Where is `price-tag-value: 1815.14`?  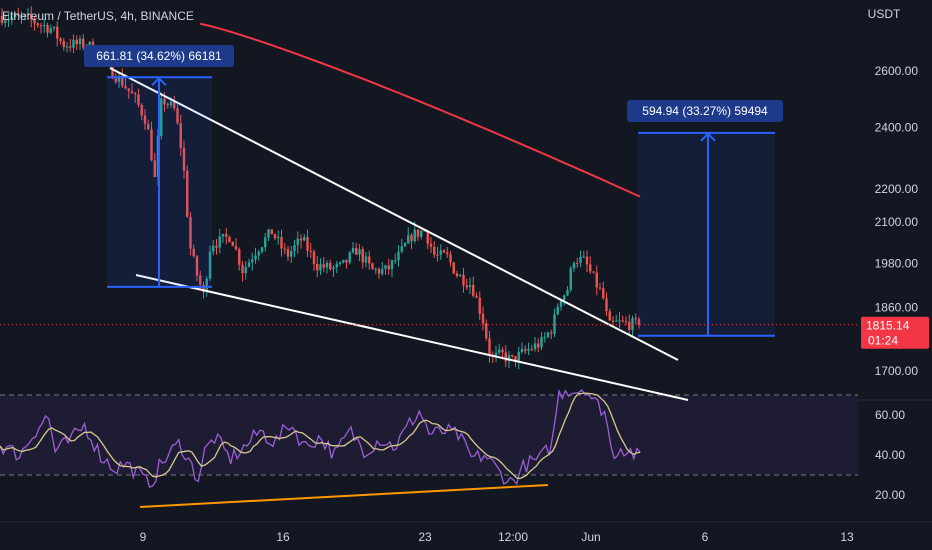 price-tag-value: 1815.14 is located at coordinates (888, 326).